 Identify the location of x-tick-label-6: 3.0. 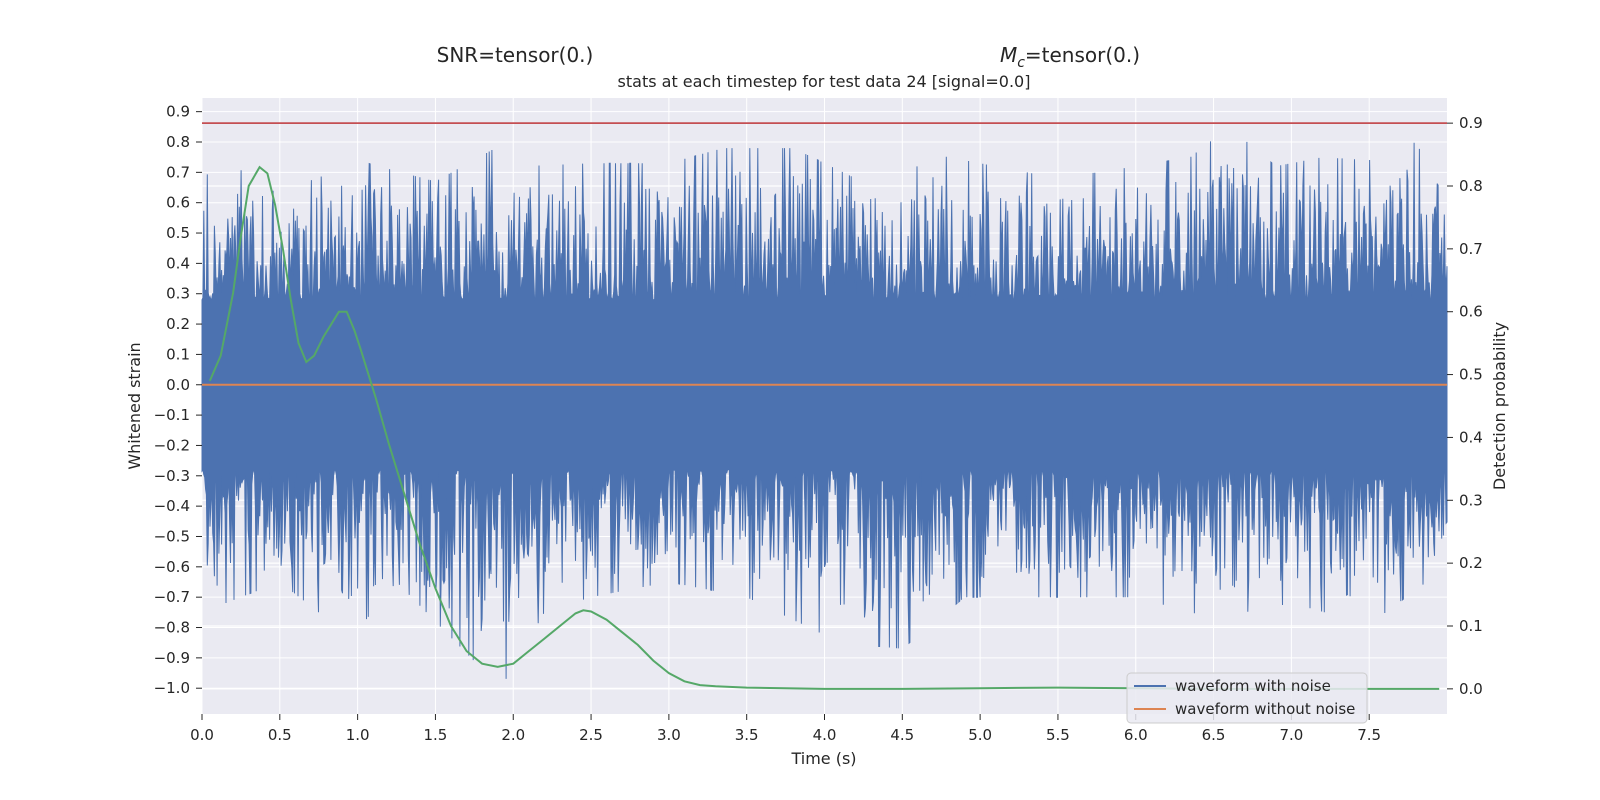
(669, 735).